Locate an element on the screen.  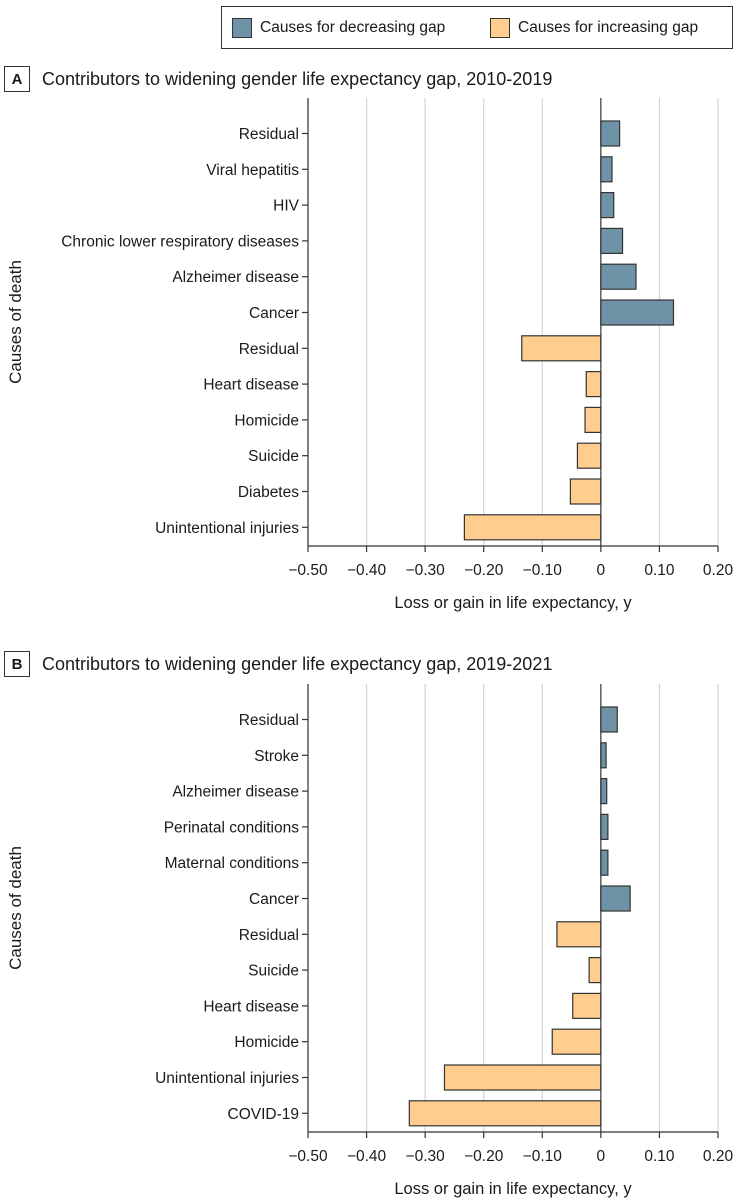
legend-item-increasing: Causes for increasing gap is located at coordinates (594, 28).